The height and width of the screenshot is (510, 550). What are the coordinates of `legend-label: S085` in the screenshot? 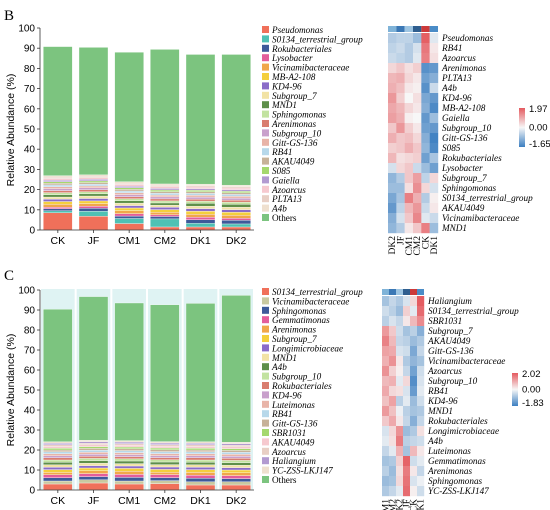 It's located at (281, 171).